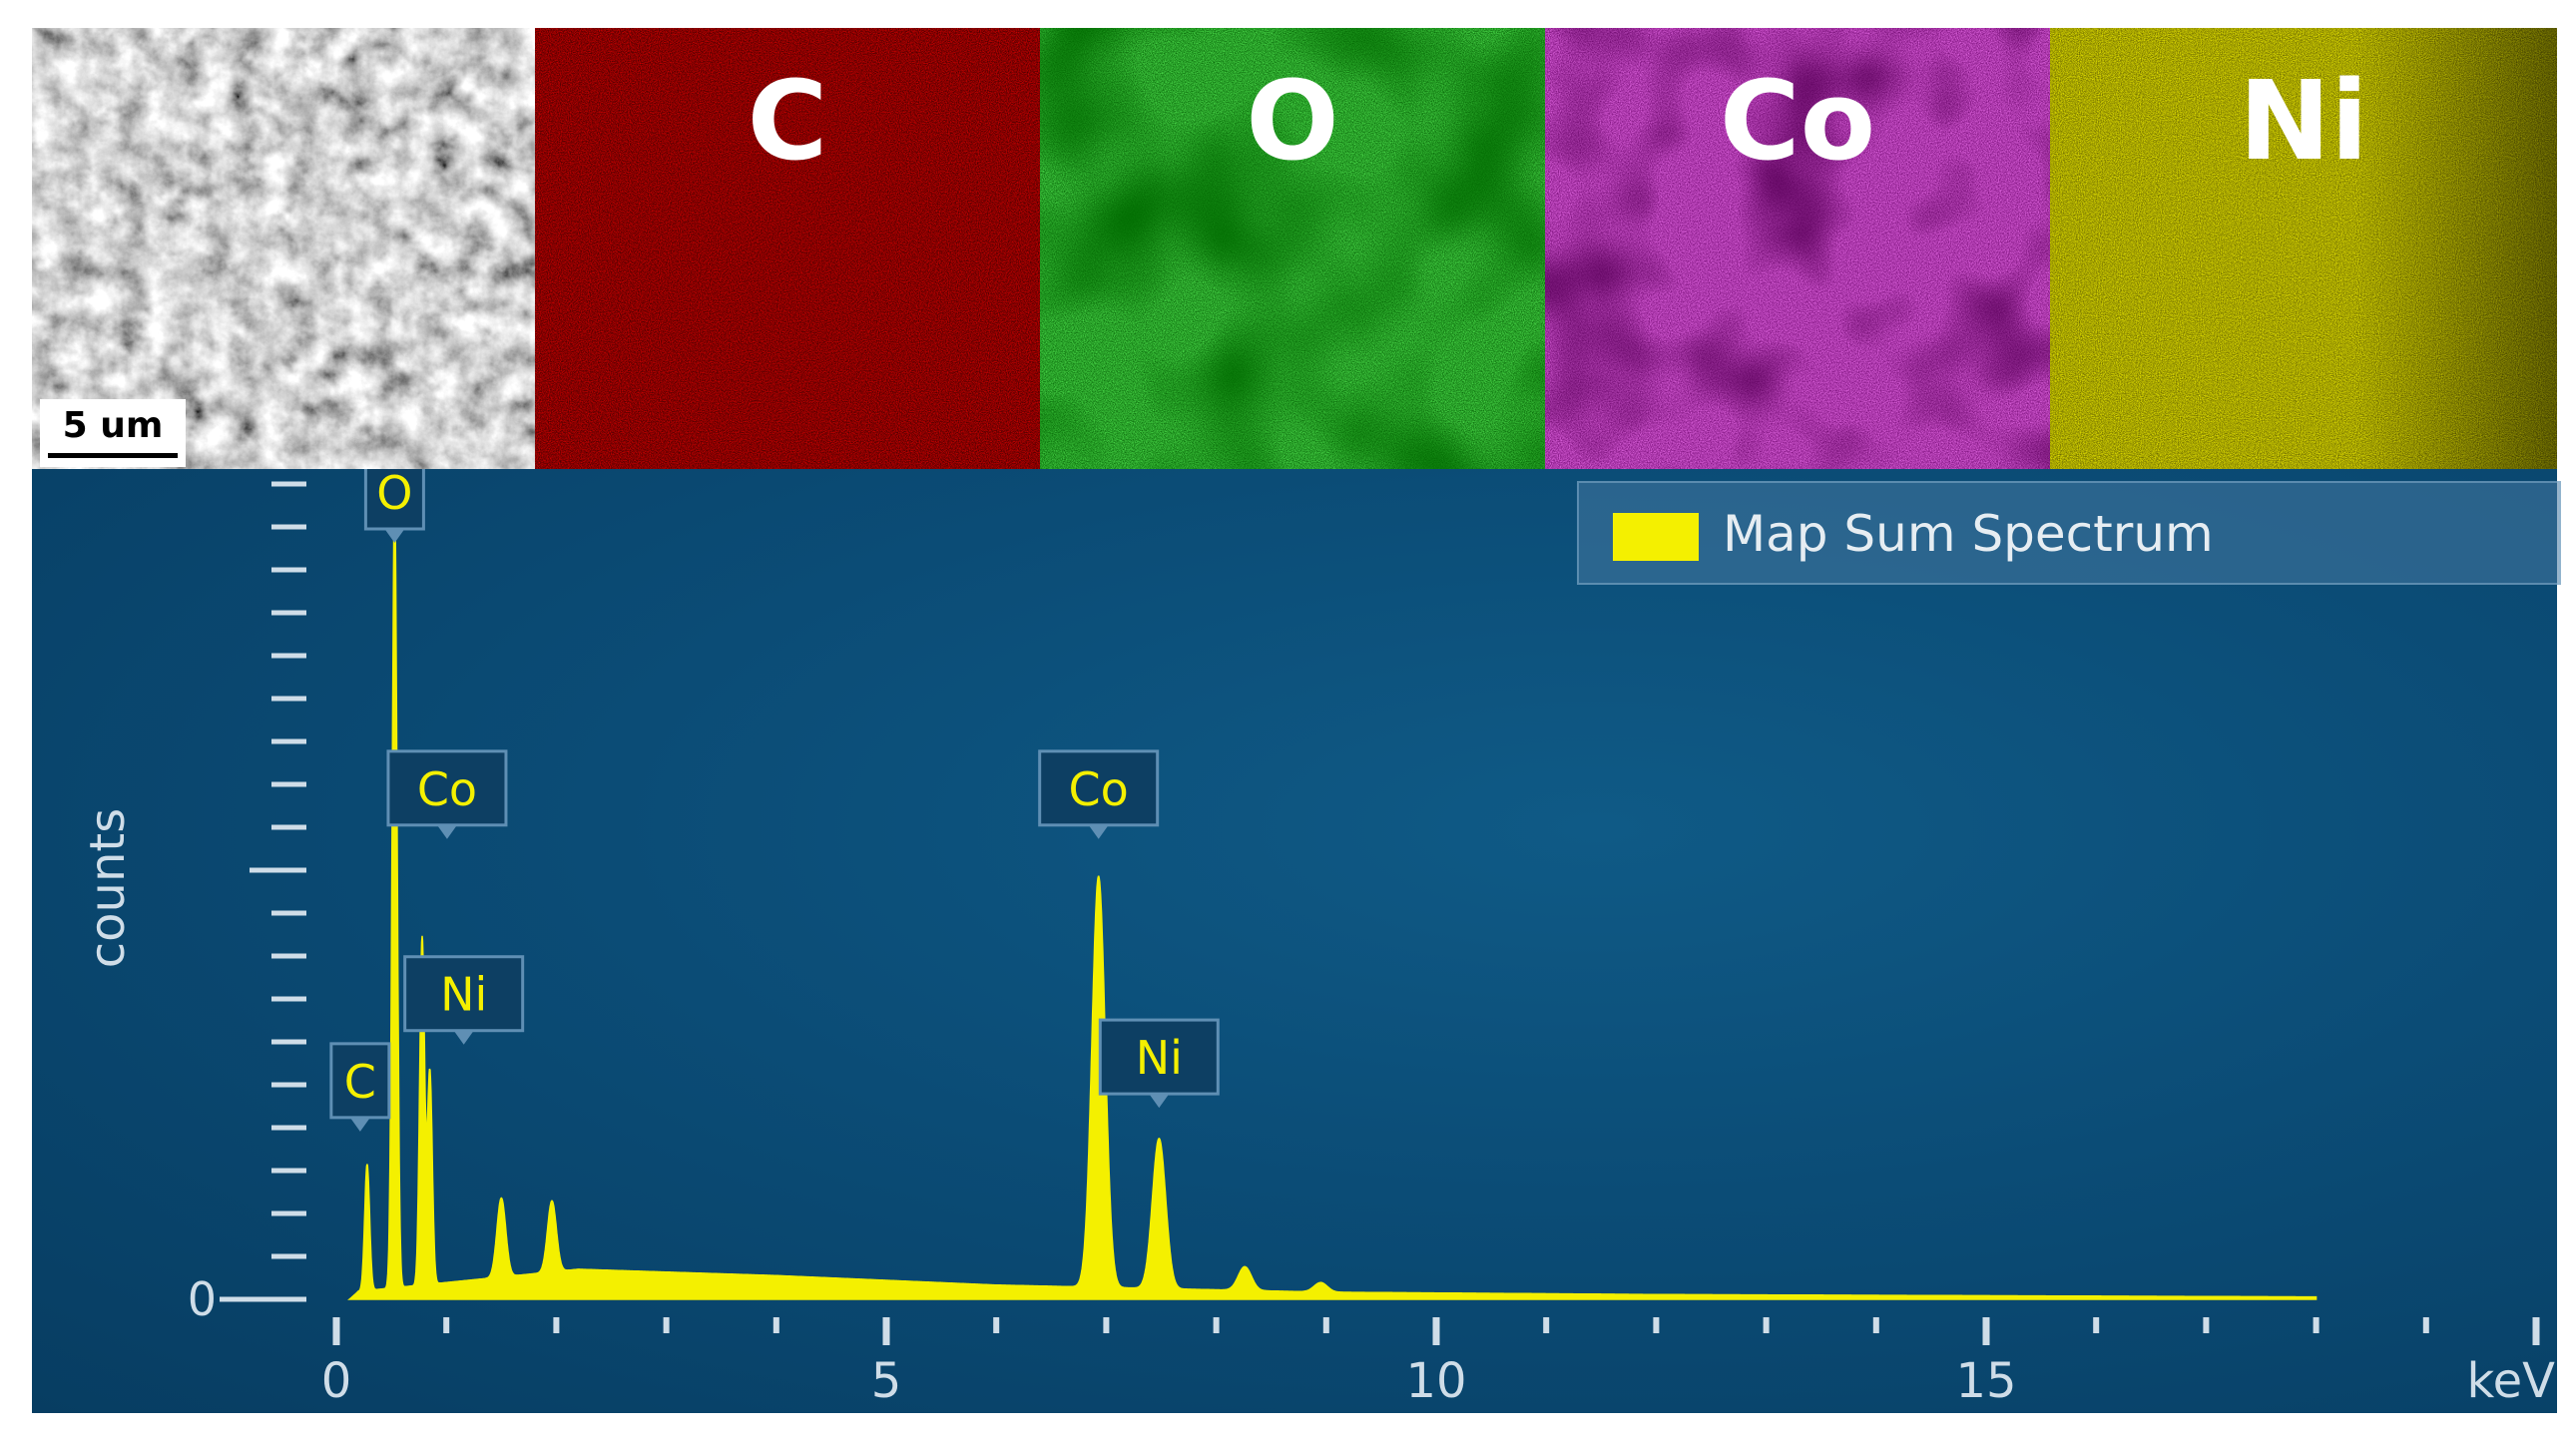 The image size is (2576, 1449). I want to click on map-label-c: C, so click(788, 121).